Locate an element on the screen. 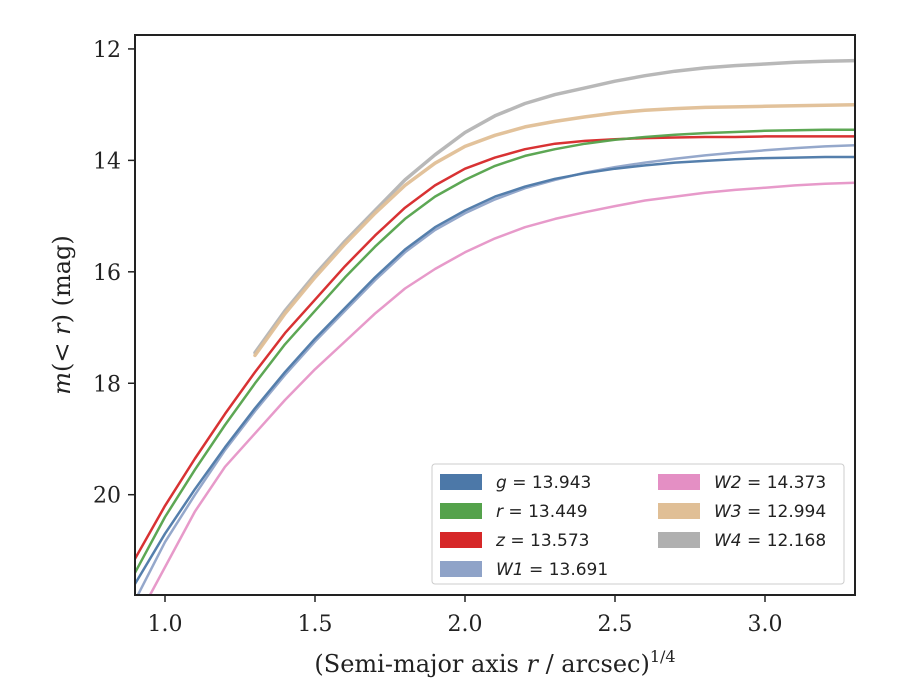 The width and height of the screenshot is (900, 700). y-tick-label: 18 is located at coordinates (107, 384).